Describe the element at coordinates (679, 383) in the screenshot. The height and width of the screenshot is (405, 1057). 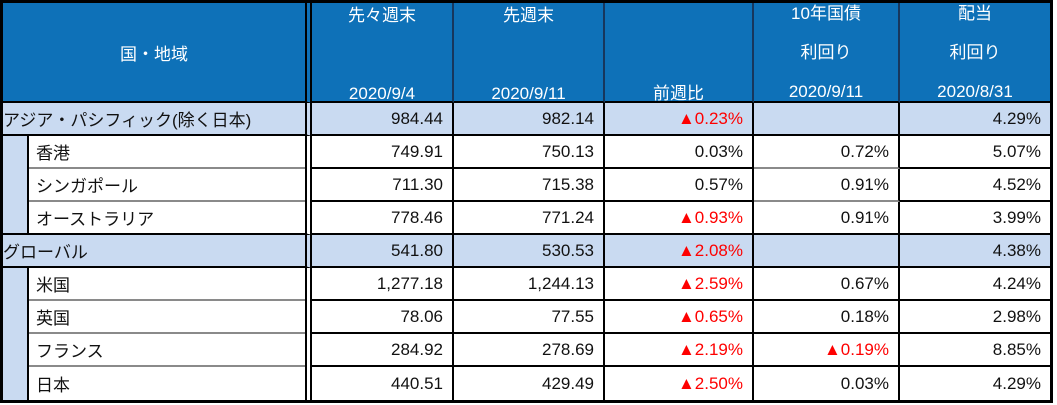
I see `cell-wow: ▲2.50%` at that location.